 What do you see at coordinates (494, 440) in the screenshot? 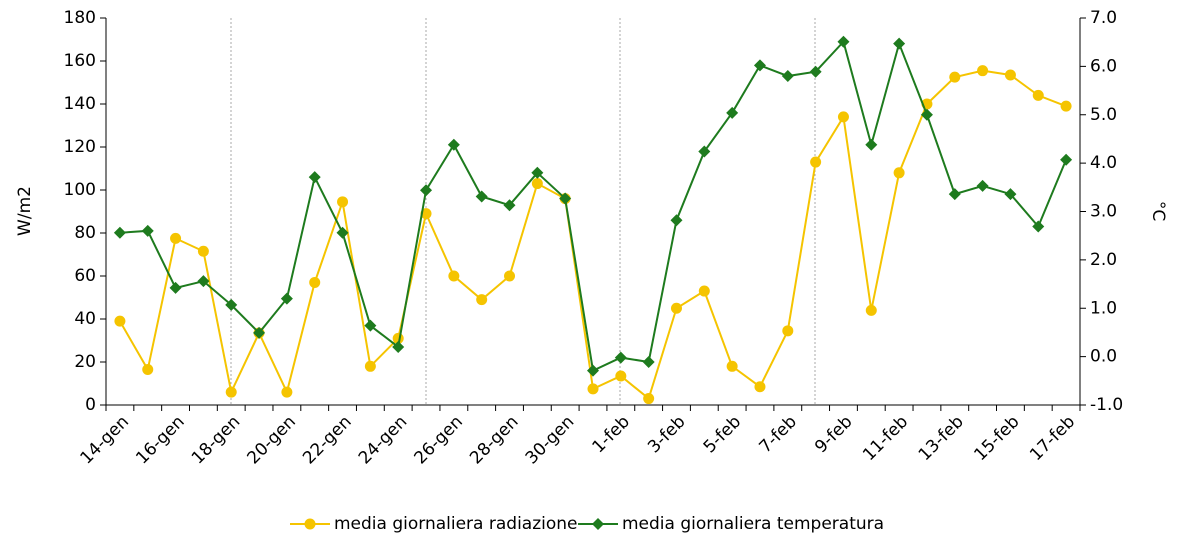
I see `x-tick-label: 28-gen` at bounding box center [494, 440].